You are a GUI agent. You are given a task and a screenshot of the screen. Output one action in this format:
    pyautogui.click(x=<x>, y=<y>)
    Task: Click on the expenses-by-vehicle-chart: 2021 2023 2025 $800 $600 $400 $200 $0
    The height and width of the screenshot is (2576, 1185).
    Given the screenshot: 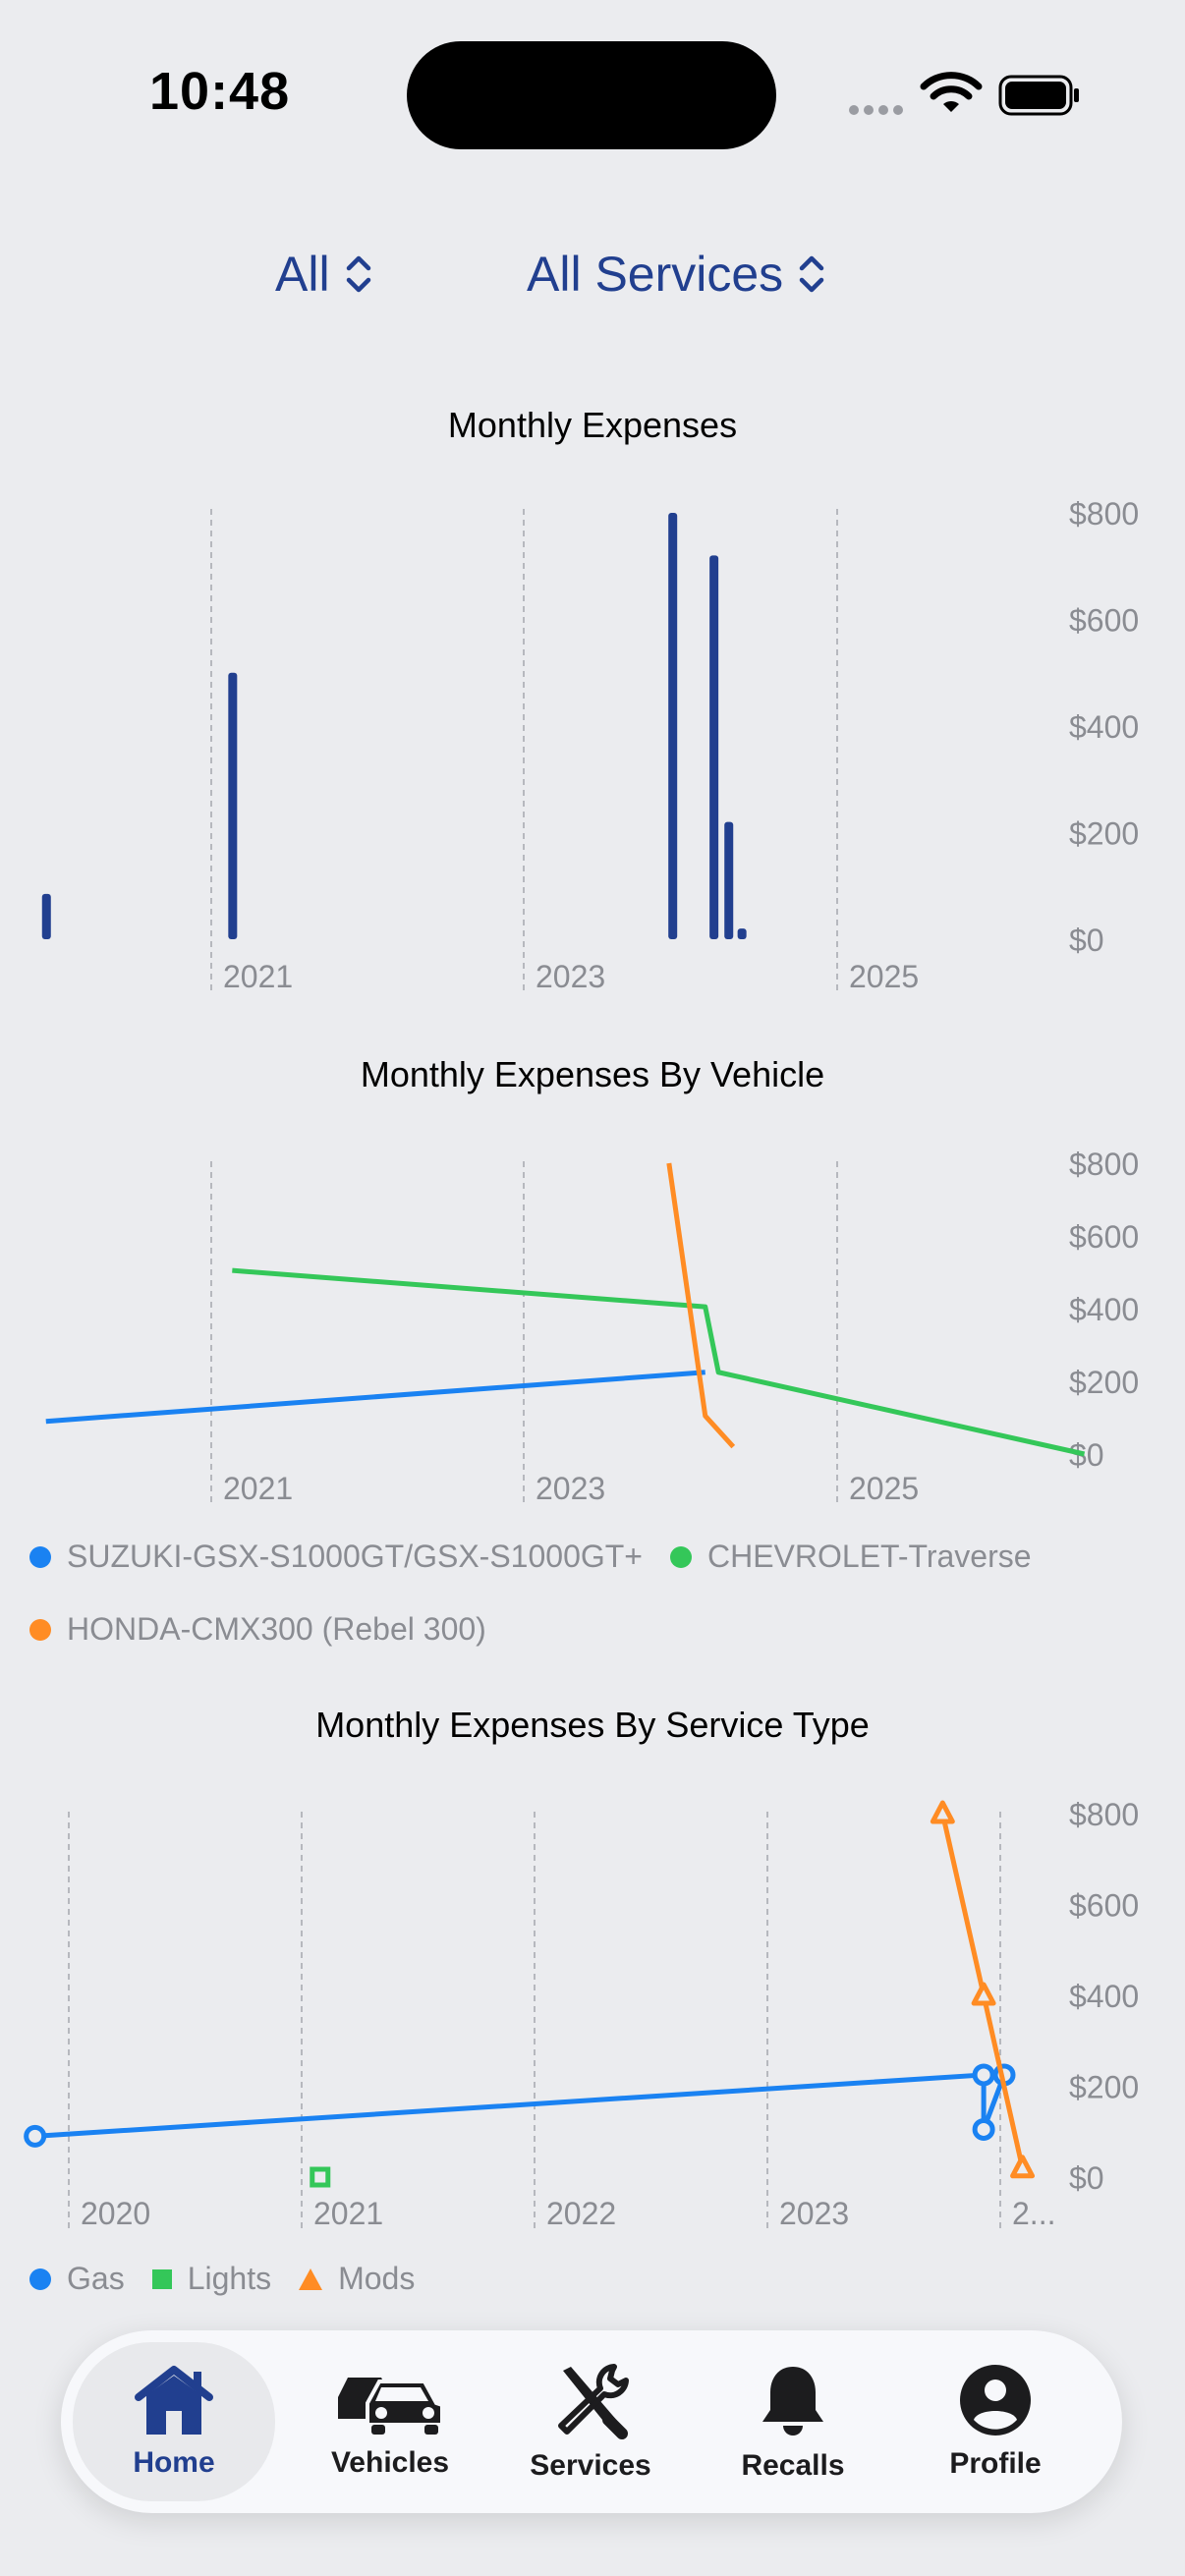 What is the action you would take?
    pyautogui.click(x=592, y=1326)
    